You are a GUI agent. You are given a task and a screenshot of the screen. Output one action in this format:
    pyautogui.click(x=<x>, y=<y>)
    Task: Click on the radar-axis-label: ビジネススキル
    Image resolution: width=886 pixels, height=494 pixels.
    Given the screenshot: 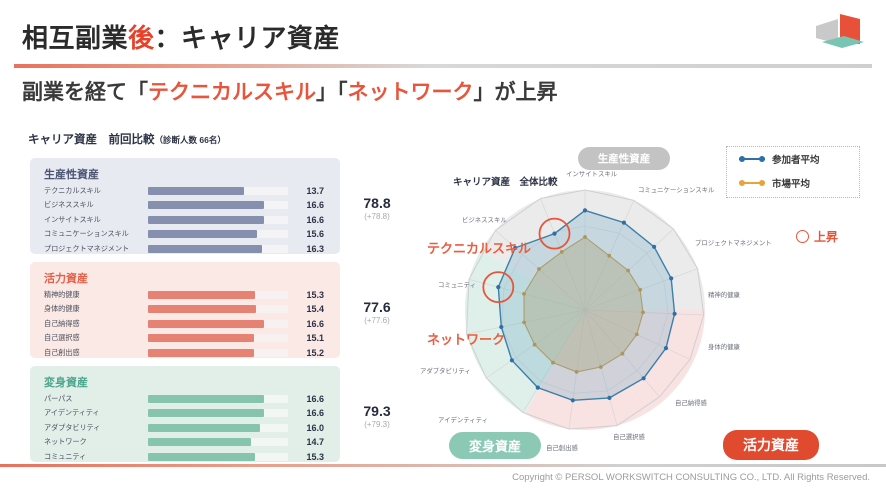 What is the action you would take?
    pyautogui.click(x=484, y=220)
    